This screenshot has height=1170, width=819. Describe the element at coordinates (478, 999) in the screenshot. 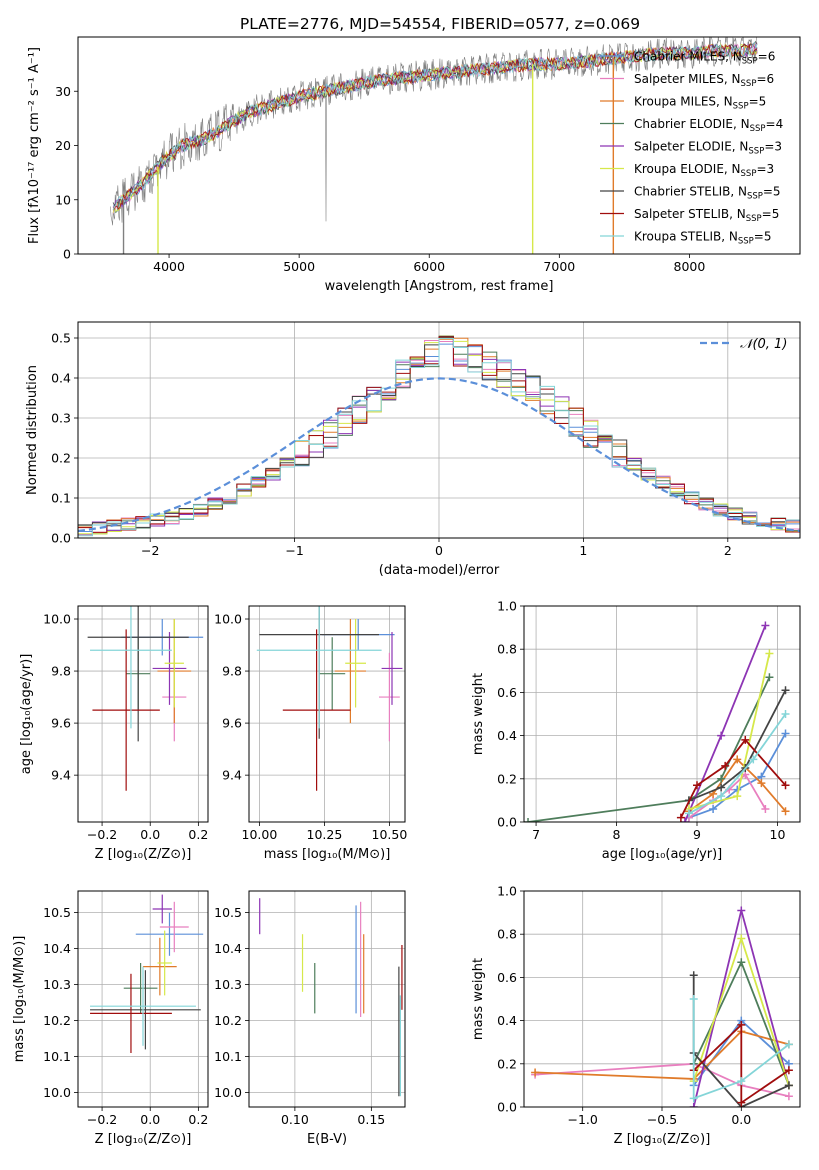

I see `y-axis-label: mass weight` at that location.